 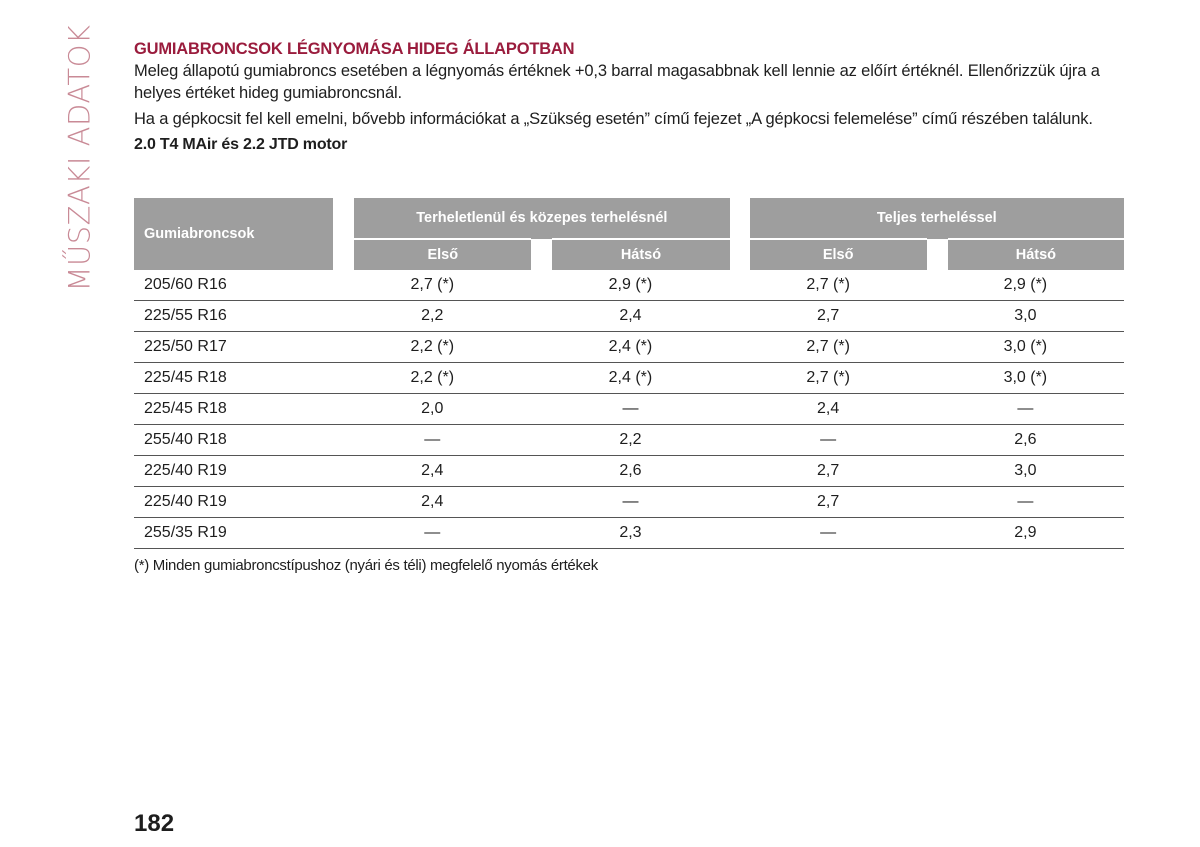 I want to click on table-row: 225/40 R19 2,4 2,6 2,7 3,0, so click(x=629, y=471).